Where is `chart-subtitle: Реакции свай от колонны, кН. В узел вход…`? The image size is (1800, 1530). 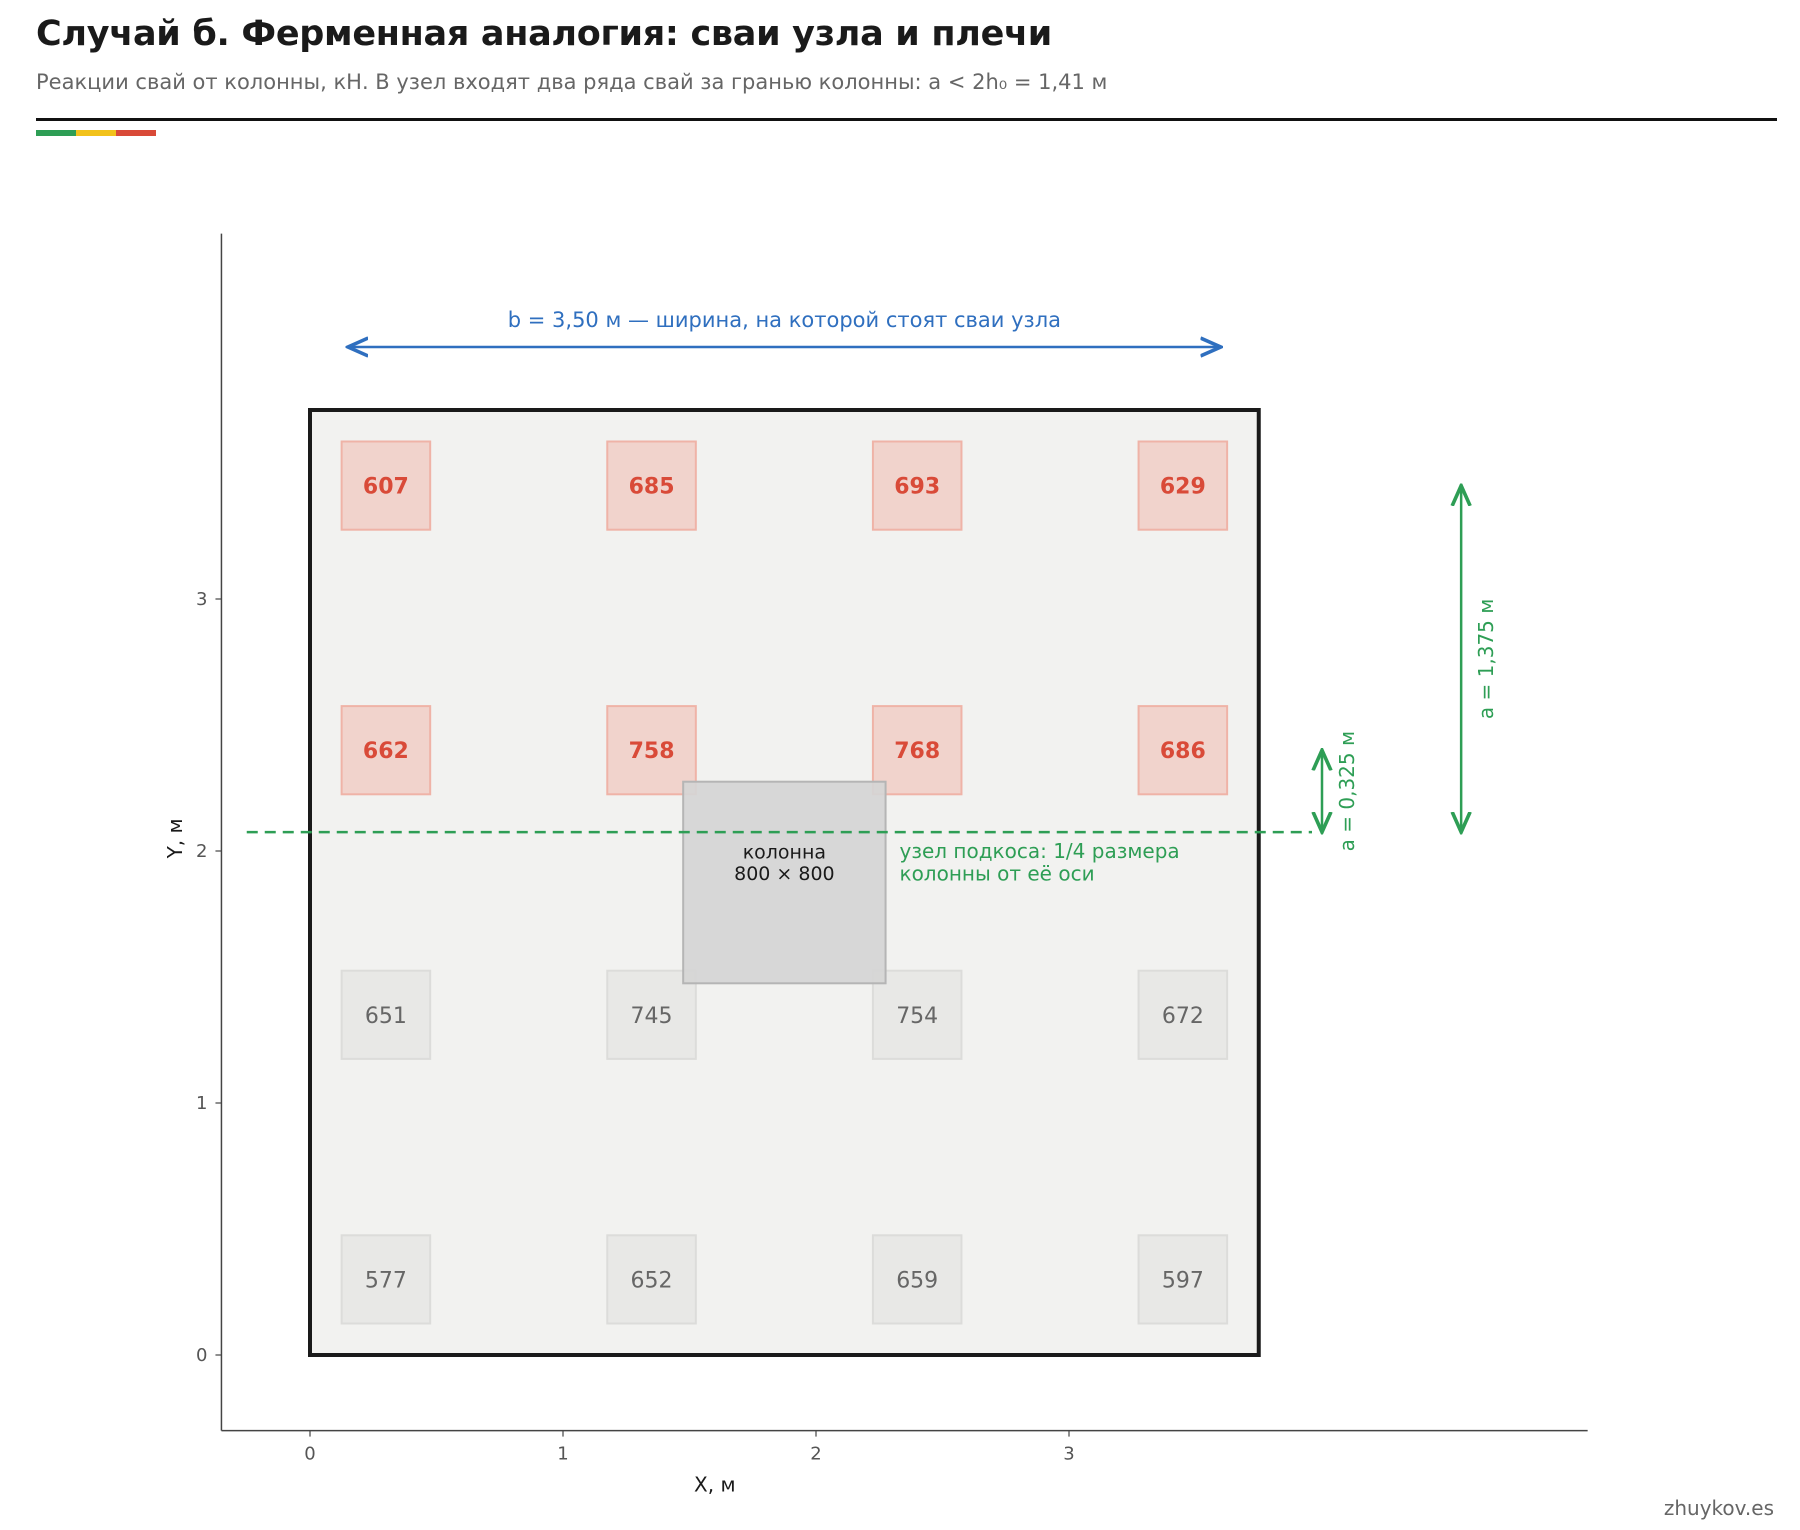 chart-subtitle: Реакции свай от колонны, кН. В узел вход… is located at coordinates (572, 82).